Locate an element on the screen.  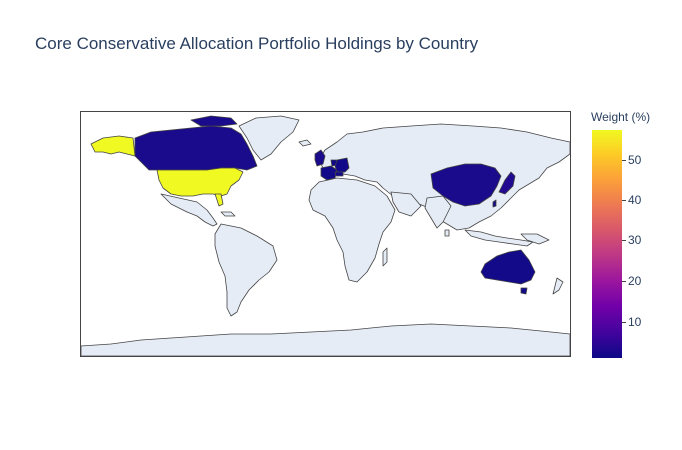
region-china is located at coordinates (466, 185).